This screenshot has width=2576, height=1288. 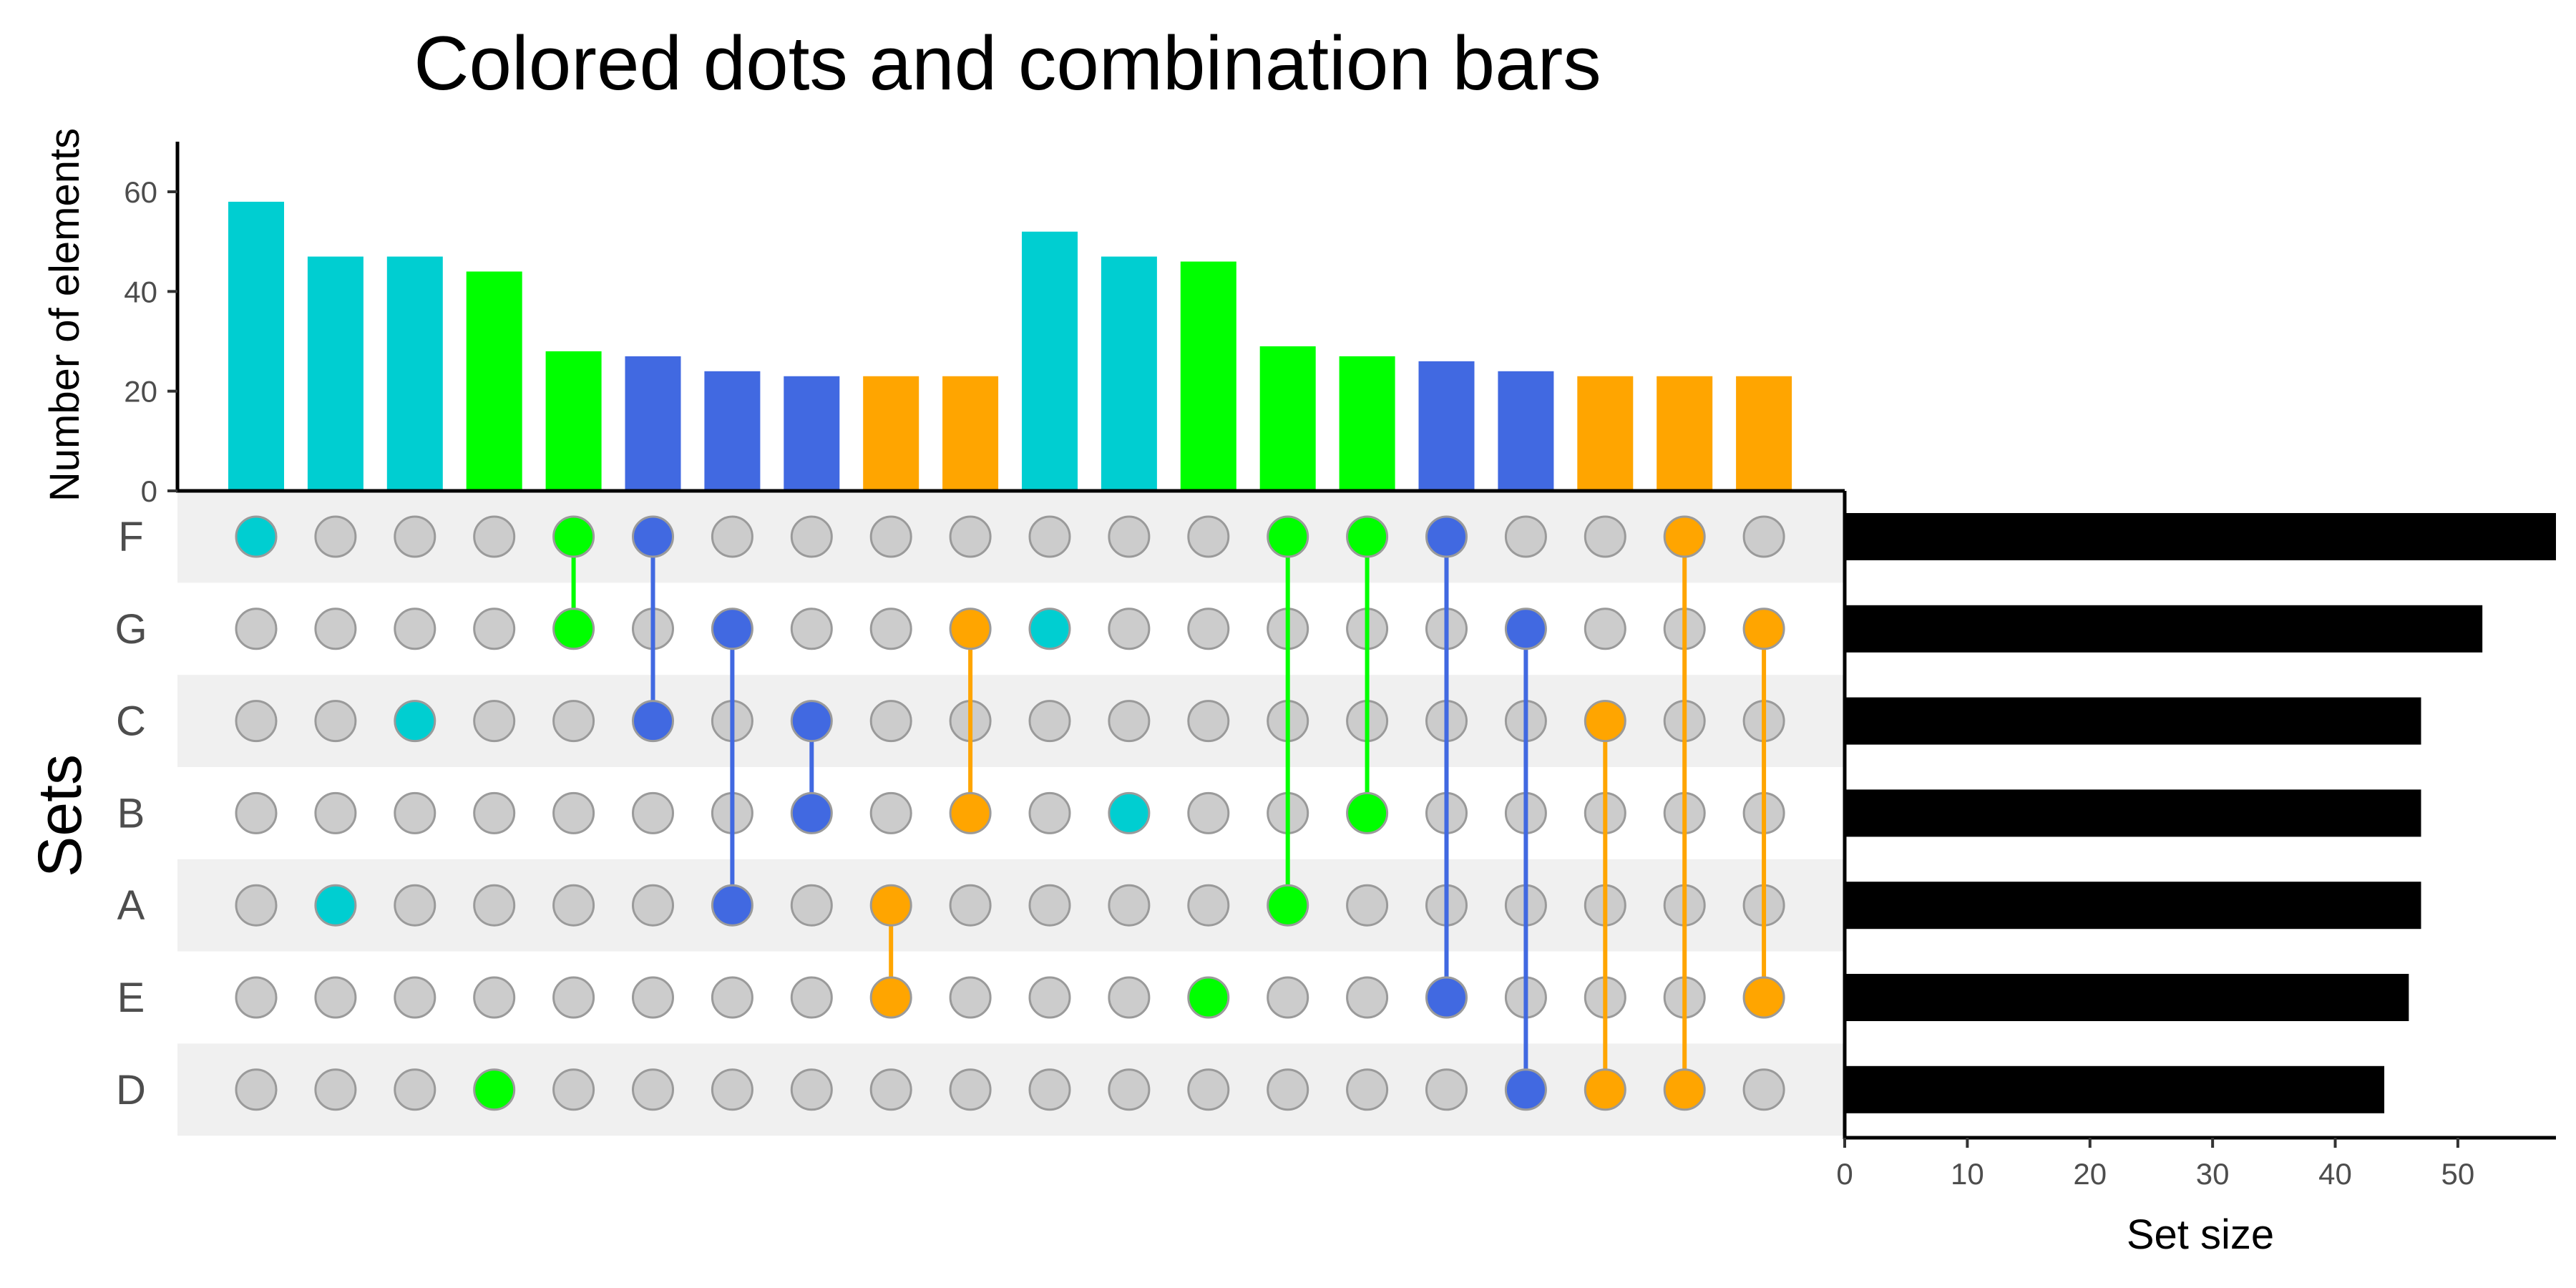 What do you see at coordinates (970, 433) in the screenshot?
I see `intersection-bar-G-B` at bounding box center [970, 433].